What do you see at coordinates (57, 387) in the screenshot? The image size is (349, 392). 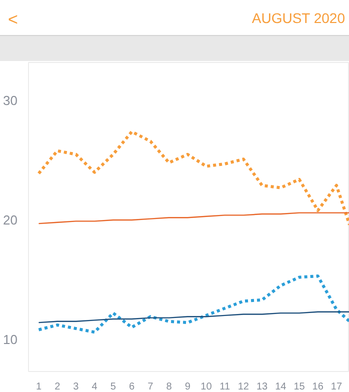 I see `x-tick-label: 2` at bounding box center [57, 387].